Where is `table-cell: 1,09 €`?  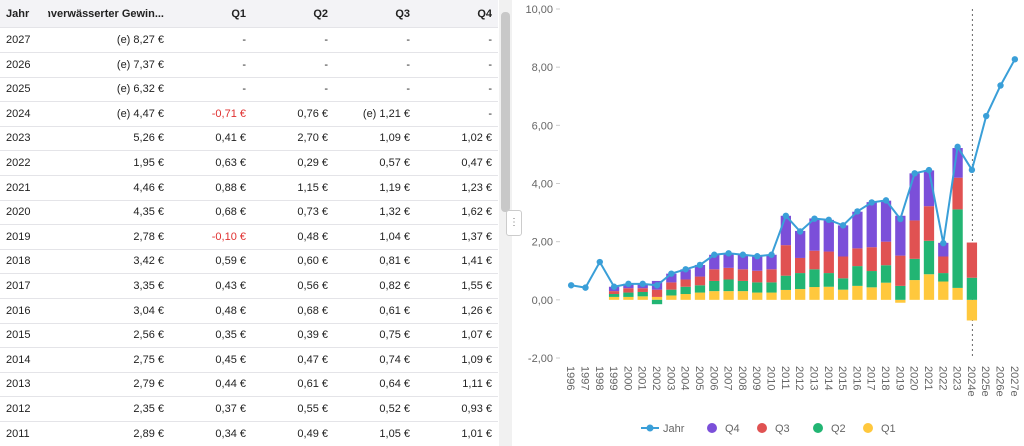
table-cell: 1,09 € is located at coordinates (476, 359).